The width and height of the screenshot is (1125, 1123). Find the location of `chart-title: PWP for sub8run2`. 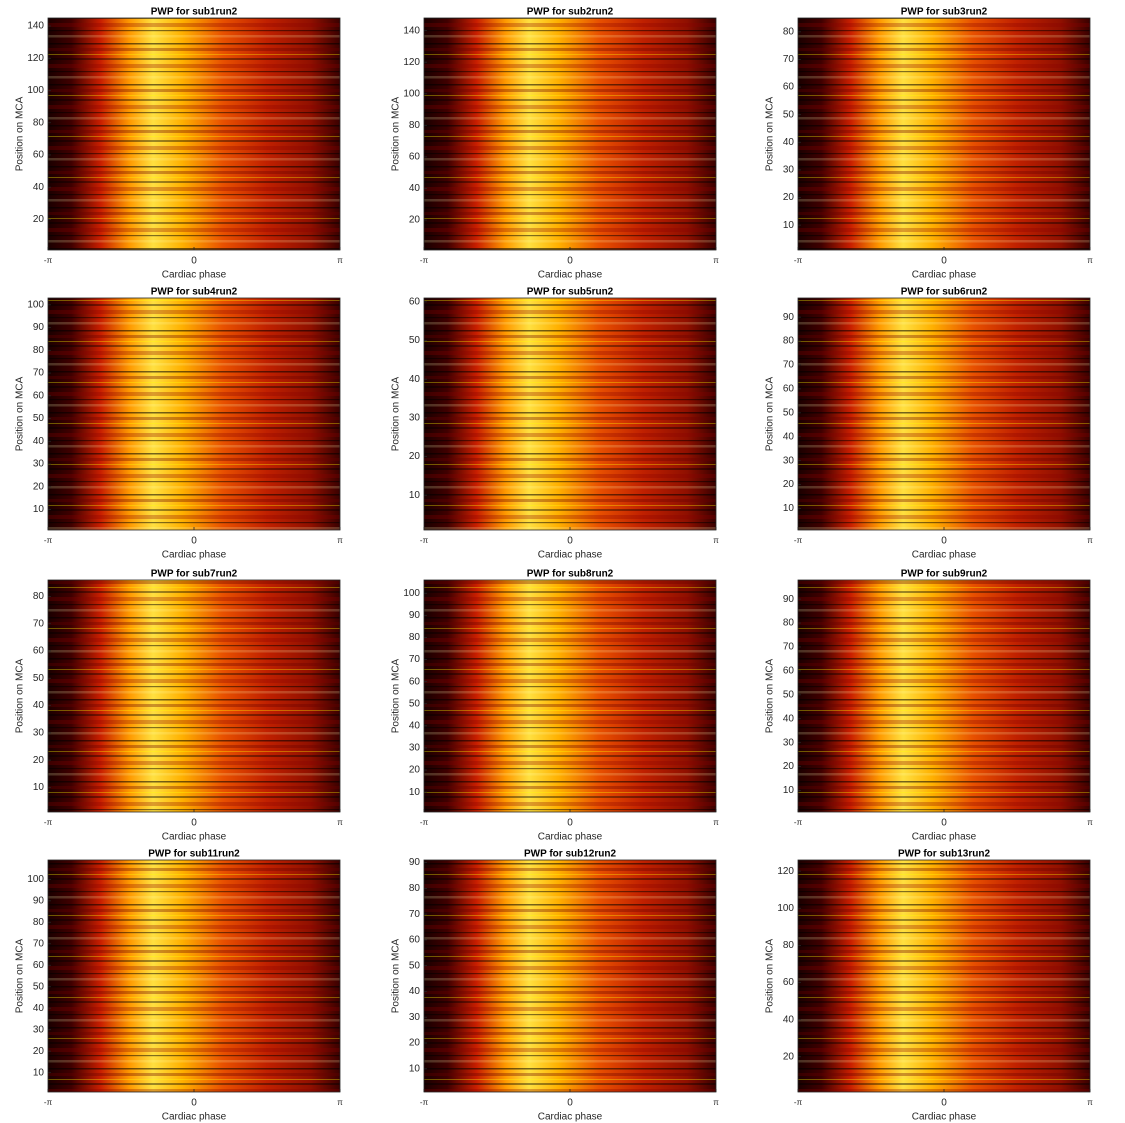

chart-title: PWP for sub8run2 is located at coordinates (570, 574).